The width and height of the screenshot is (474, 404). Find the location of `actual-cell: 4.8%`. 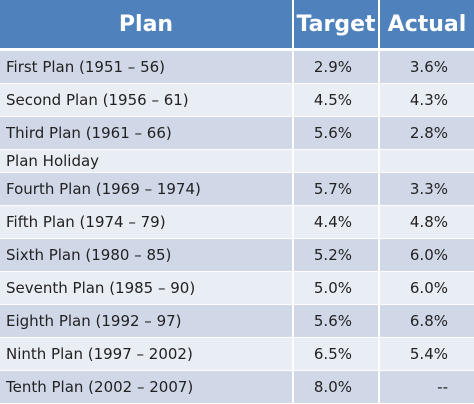

actual-cell: 4.8% is located at coordinates (426, 222).